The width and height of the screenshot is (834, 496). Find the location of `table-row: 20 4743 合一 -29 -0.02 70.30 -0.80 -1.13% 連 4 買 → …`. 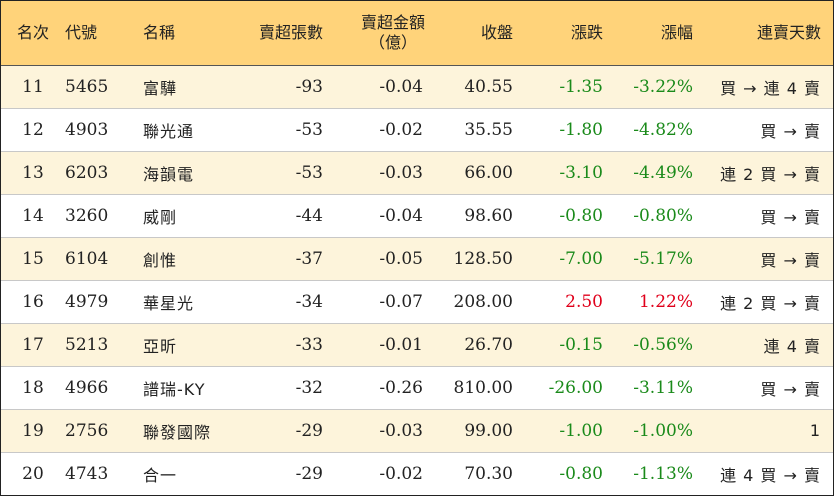

table-row: 20 4743 合一 -29 -0.02 70.30 -0.80 -1.13% 連 4 買 → … is located at coordinates (417, 473).